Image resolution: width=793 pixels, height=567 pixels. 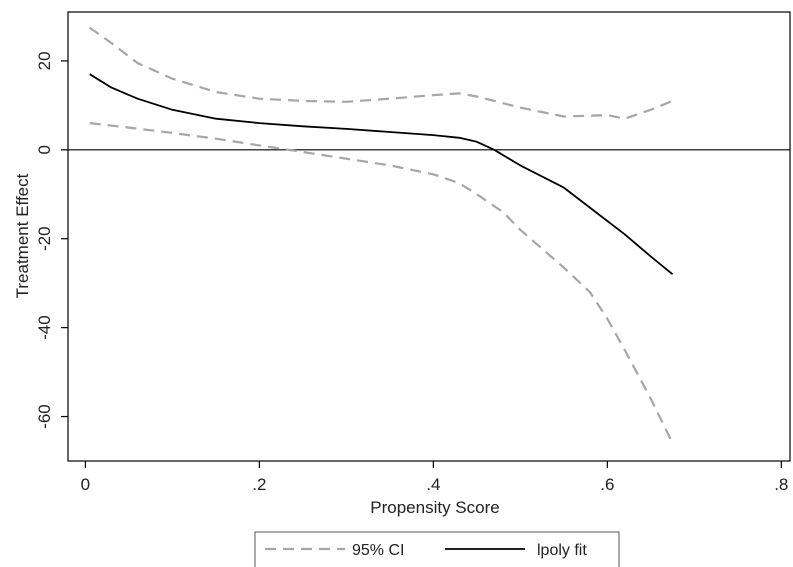 I want to click on x-tick-label: 0, so click(x=85, y=484).